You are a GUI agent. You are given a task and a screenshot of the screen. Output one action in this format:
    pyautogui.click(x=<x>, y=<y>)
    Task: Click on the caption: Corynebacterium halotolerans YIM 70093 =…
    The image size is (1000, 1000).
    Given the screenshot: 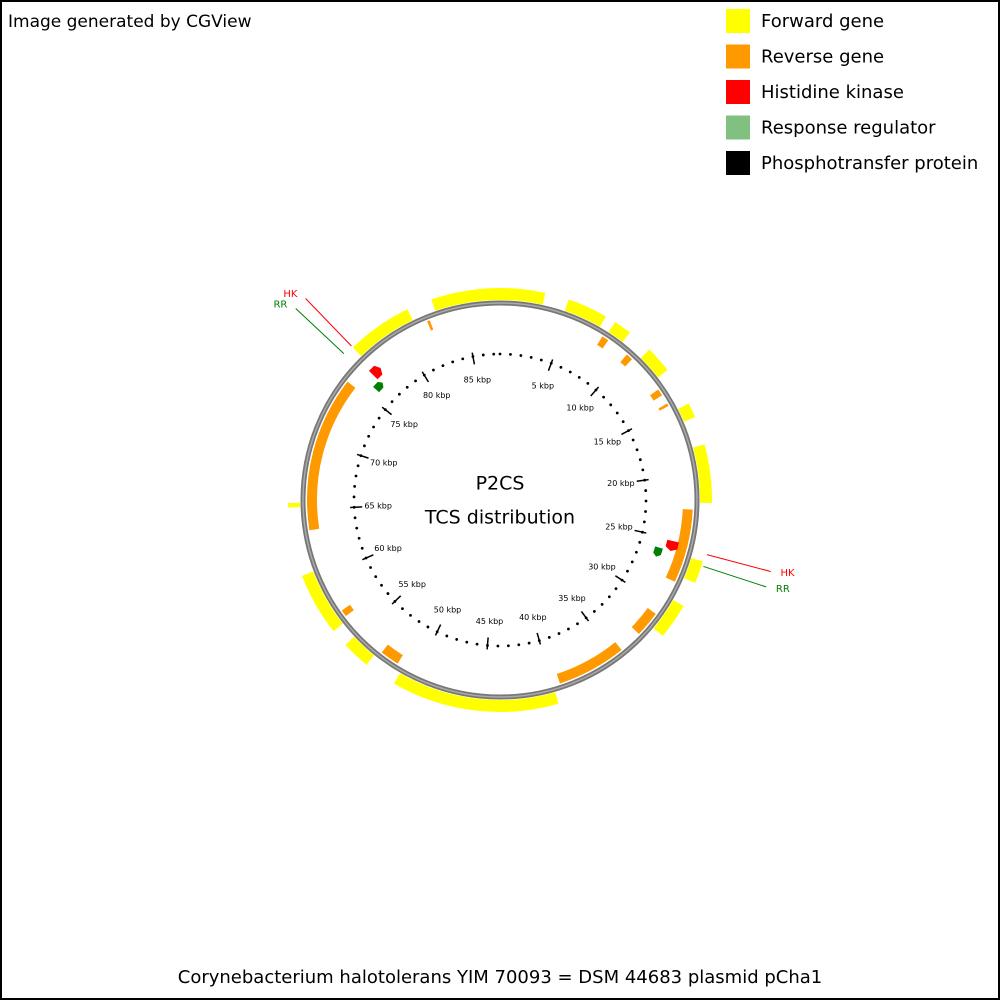 What is the action you would take?
    pyautogui.click(x=500, y=977)
    